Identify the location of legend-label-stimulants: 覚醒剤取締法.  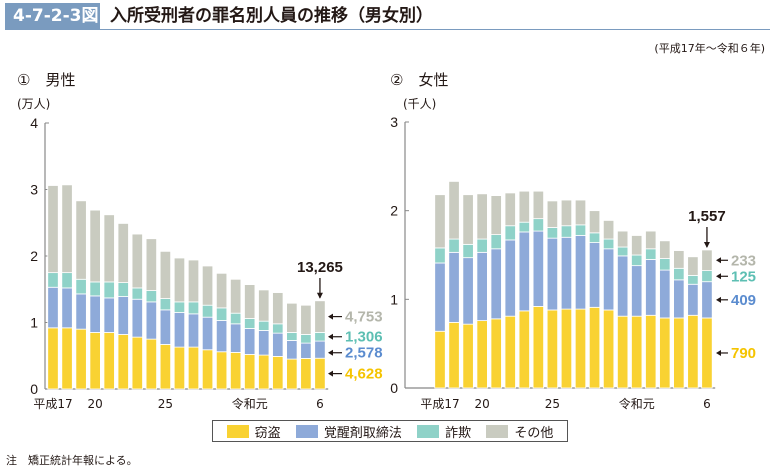
(362, 433).